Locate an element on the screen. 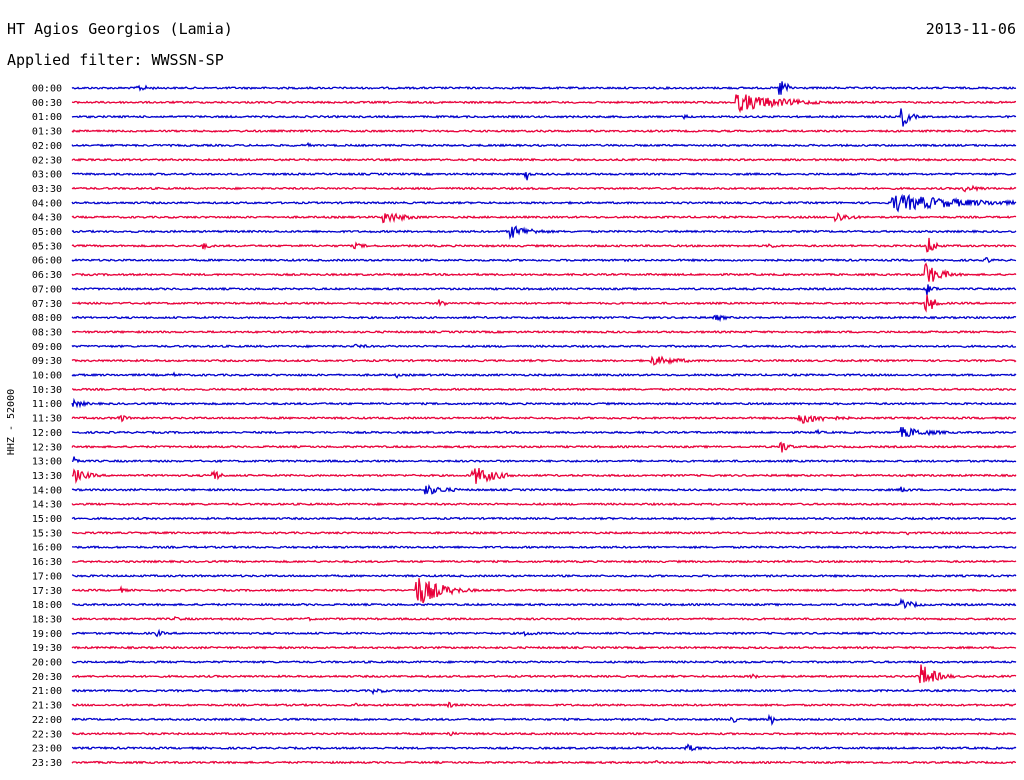 Image resolution: width=1024 pixels, height=780 pixels. time-label: 13:30 is located at coordinates (47, 476).